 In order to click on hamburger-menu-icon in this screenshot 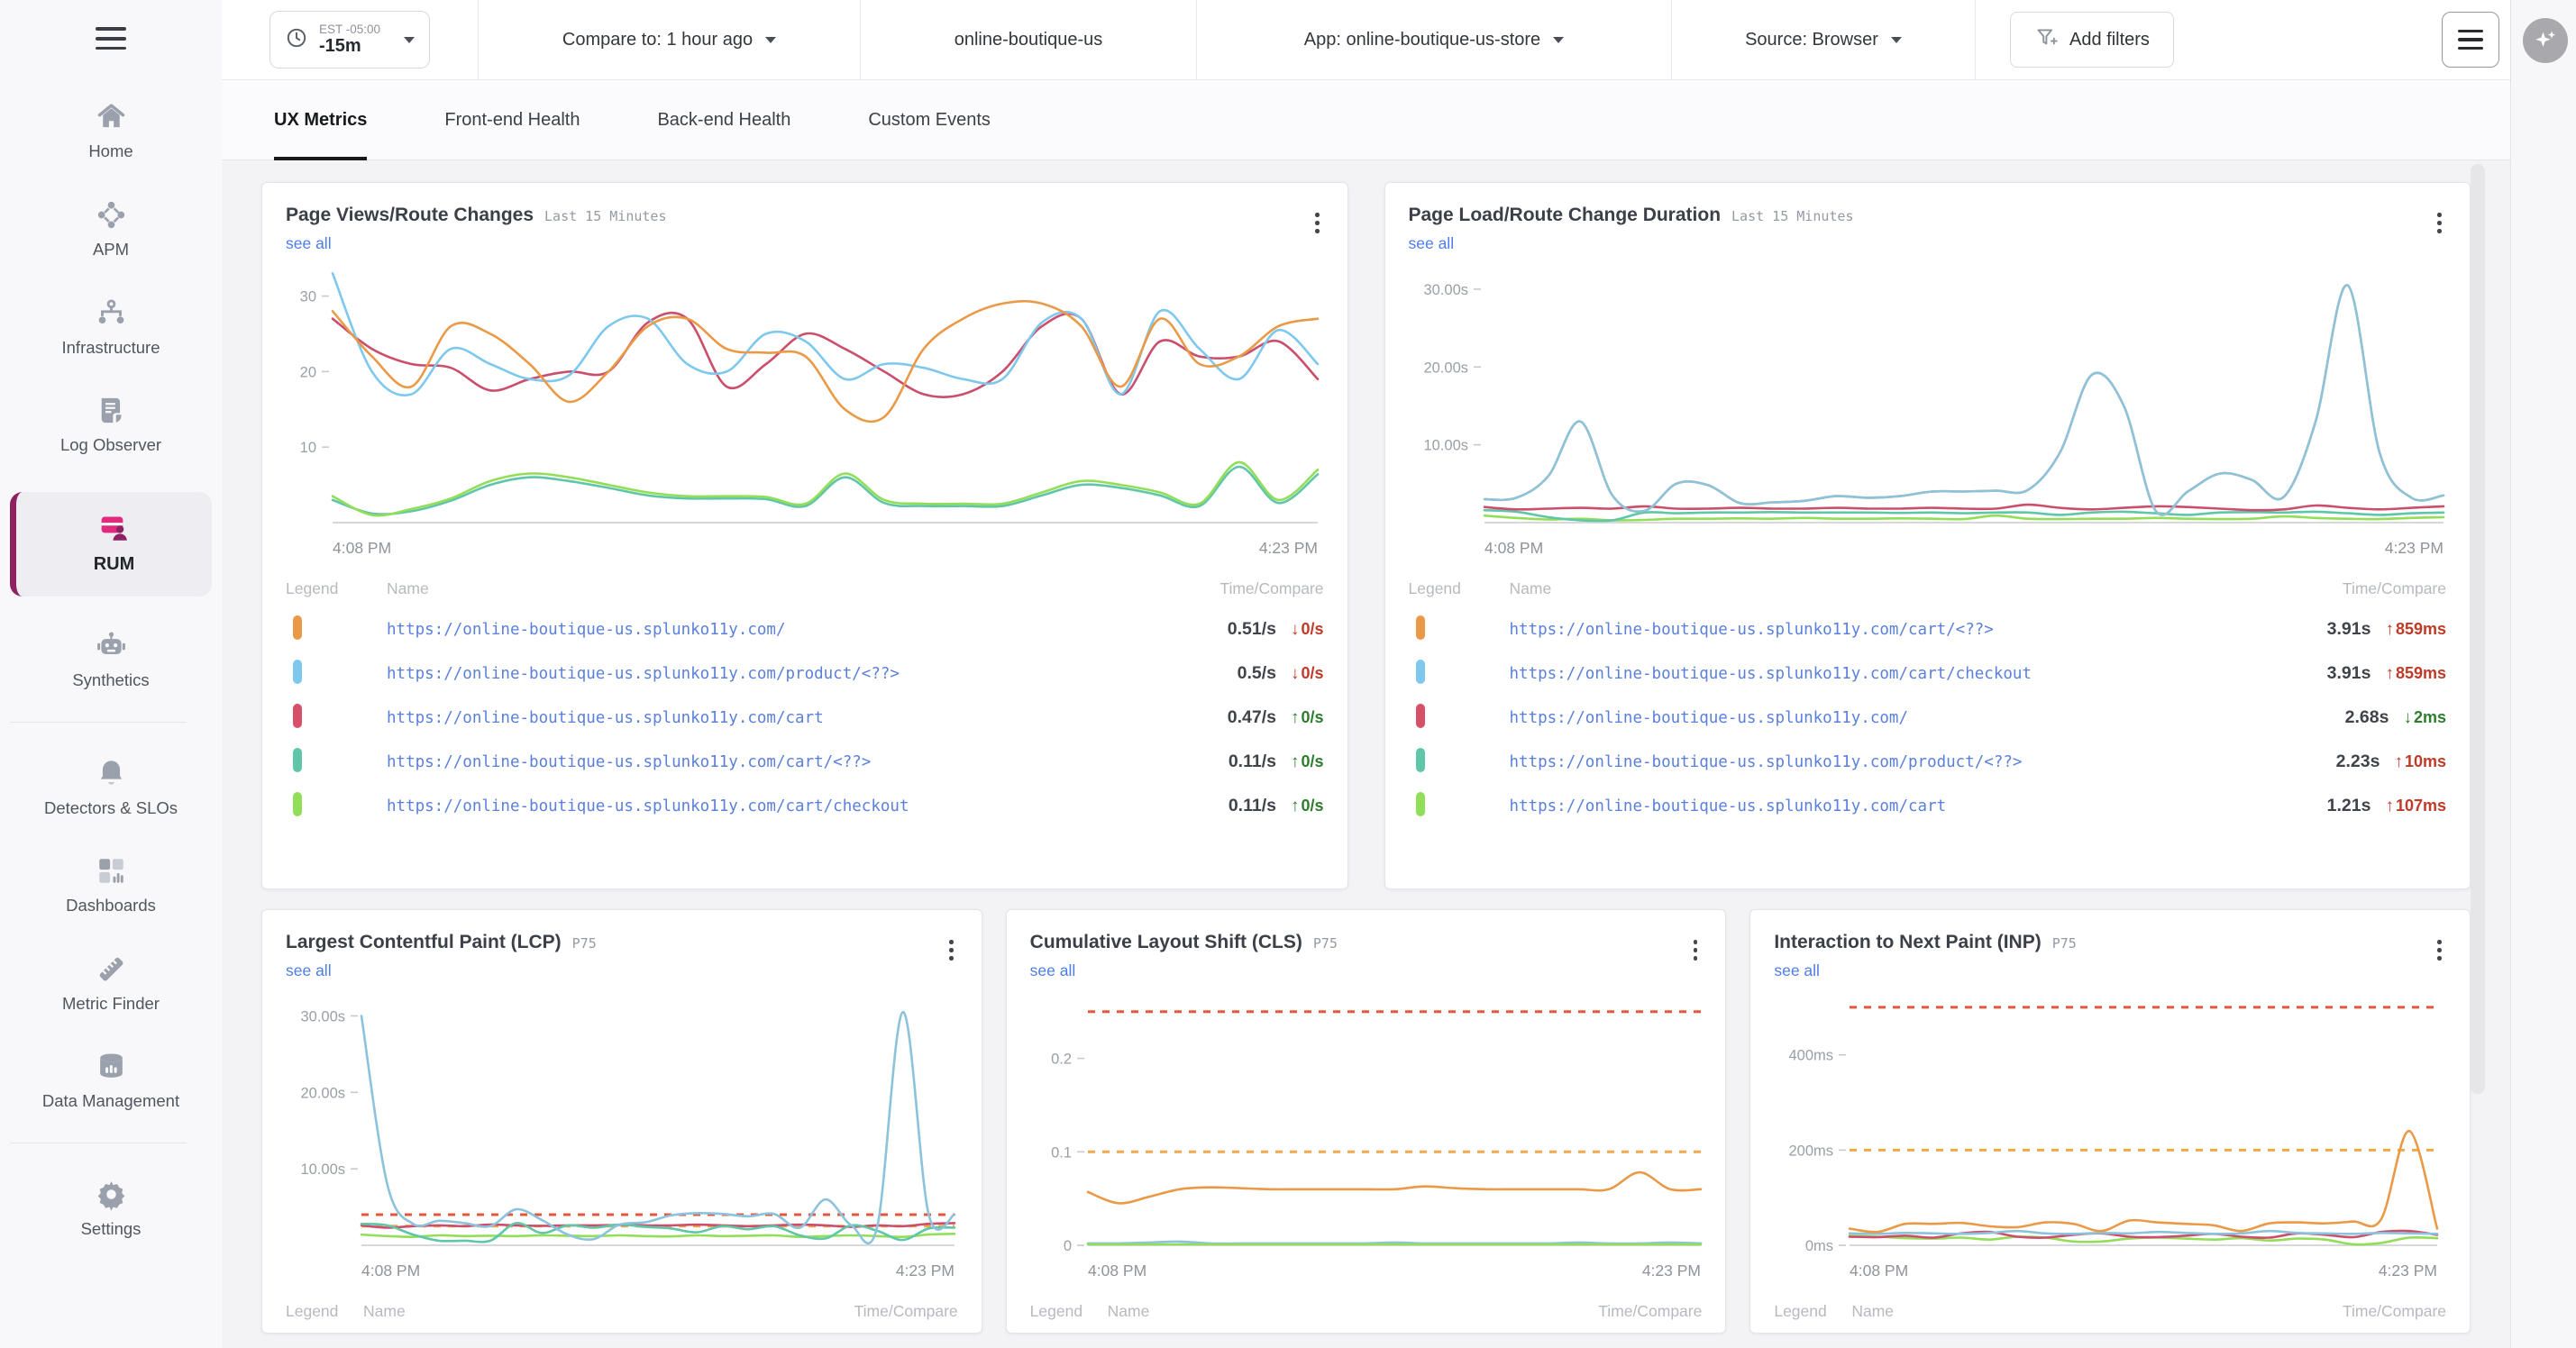, I will do `click(111, 38)`.